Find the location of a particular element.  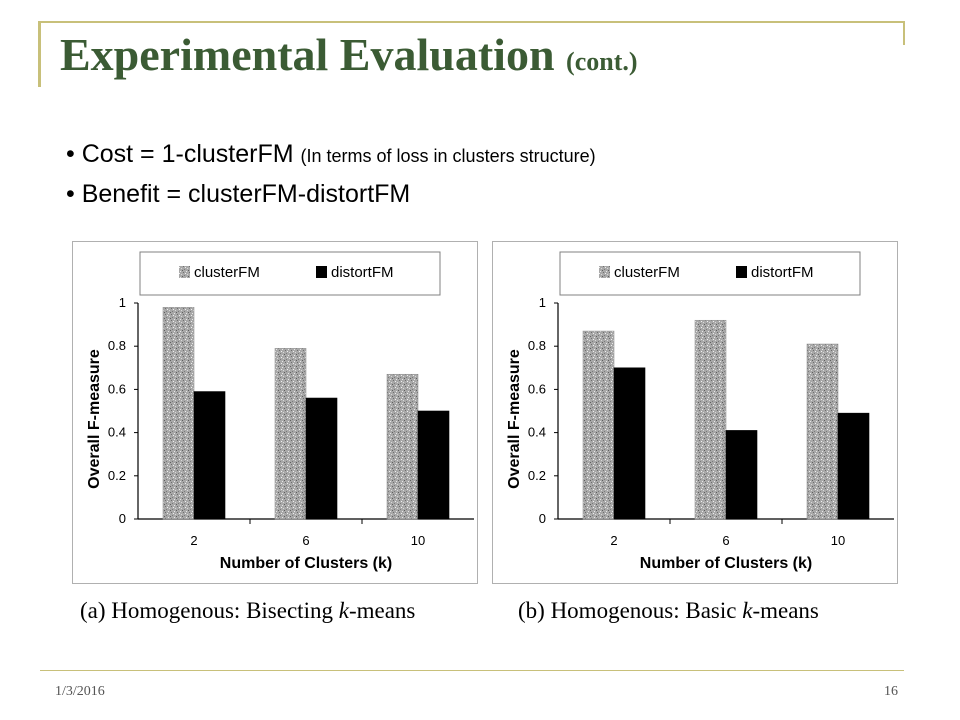

bottom-accent-line is located at coordinates (472, 670).